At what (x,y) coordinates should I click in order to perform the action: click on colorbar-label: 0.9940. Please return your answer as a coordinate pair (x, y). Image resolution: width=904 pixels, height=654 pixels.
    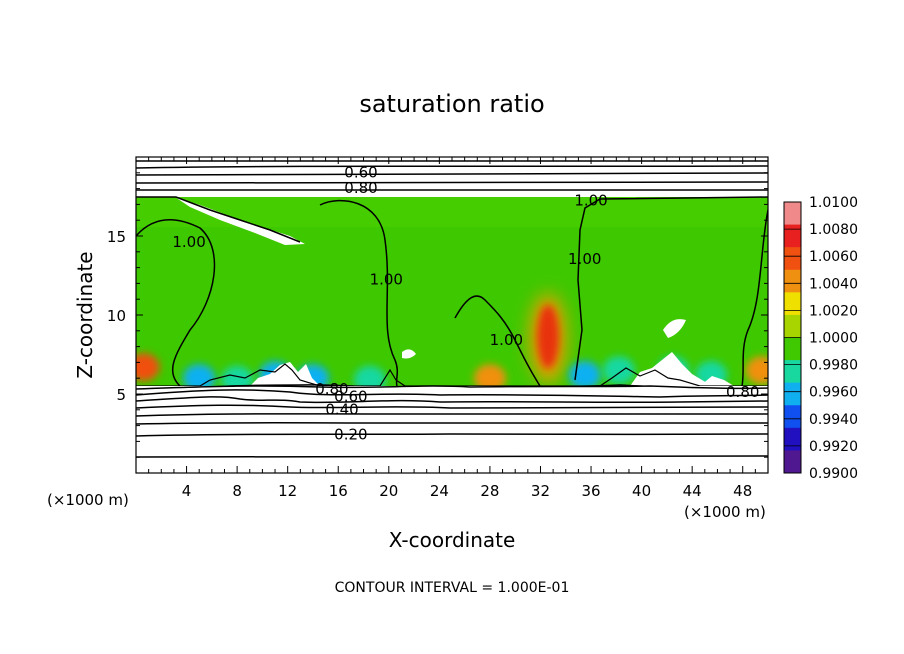
    Looking at the image, I should click on (833, 420).